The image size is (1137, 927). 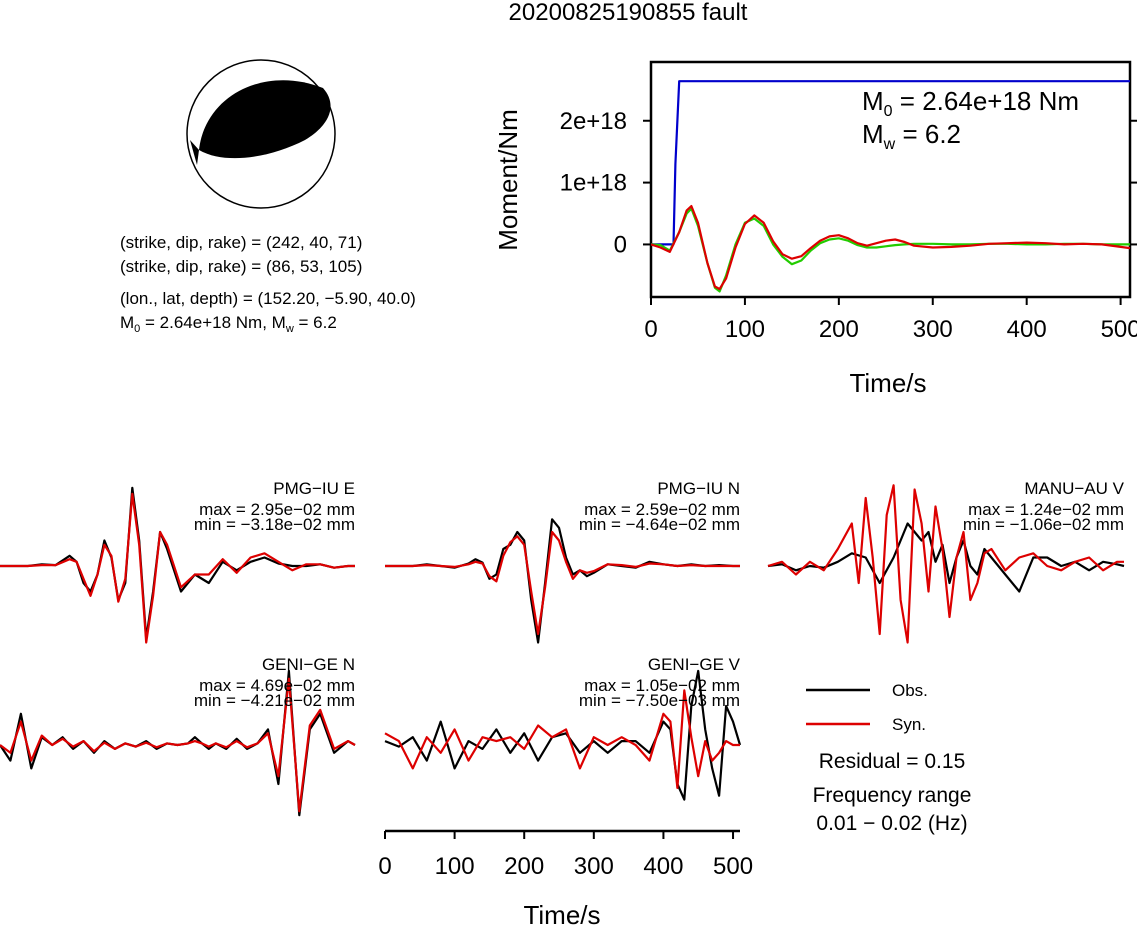 I want to click on moment-axes: 0 100 200 300 400 500 0 1e+18 2e+18, so click(x=848, y=225).